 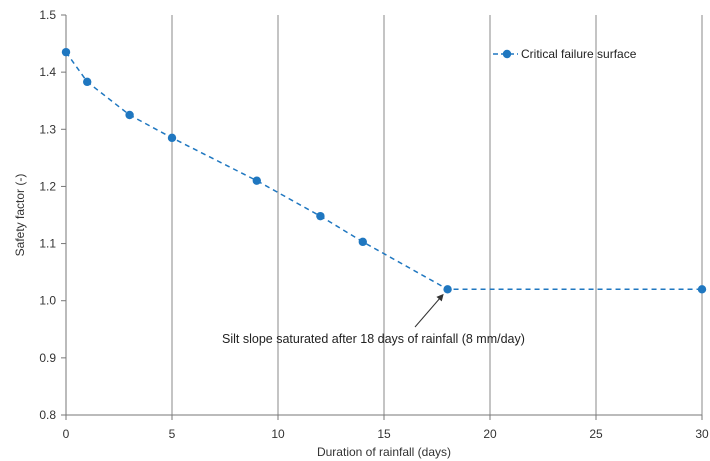 What do you see at coordinates (47, 15) in the screenshot?
I see `y-tick-label: 1.5` at bounding box center [47, 15].